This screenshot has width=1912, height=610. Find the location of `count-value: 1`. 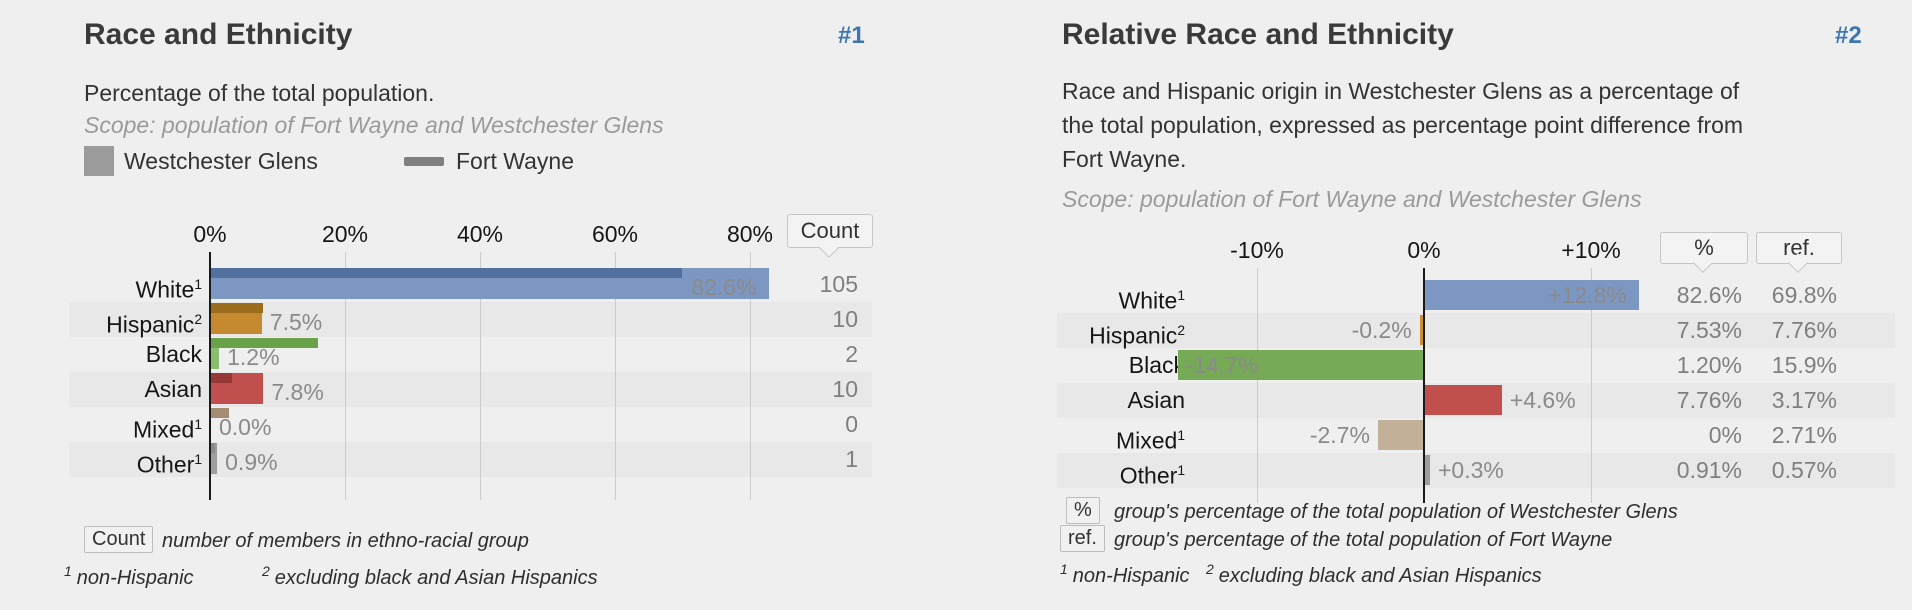

count-value: 1 is located at coordinates (851, 459).